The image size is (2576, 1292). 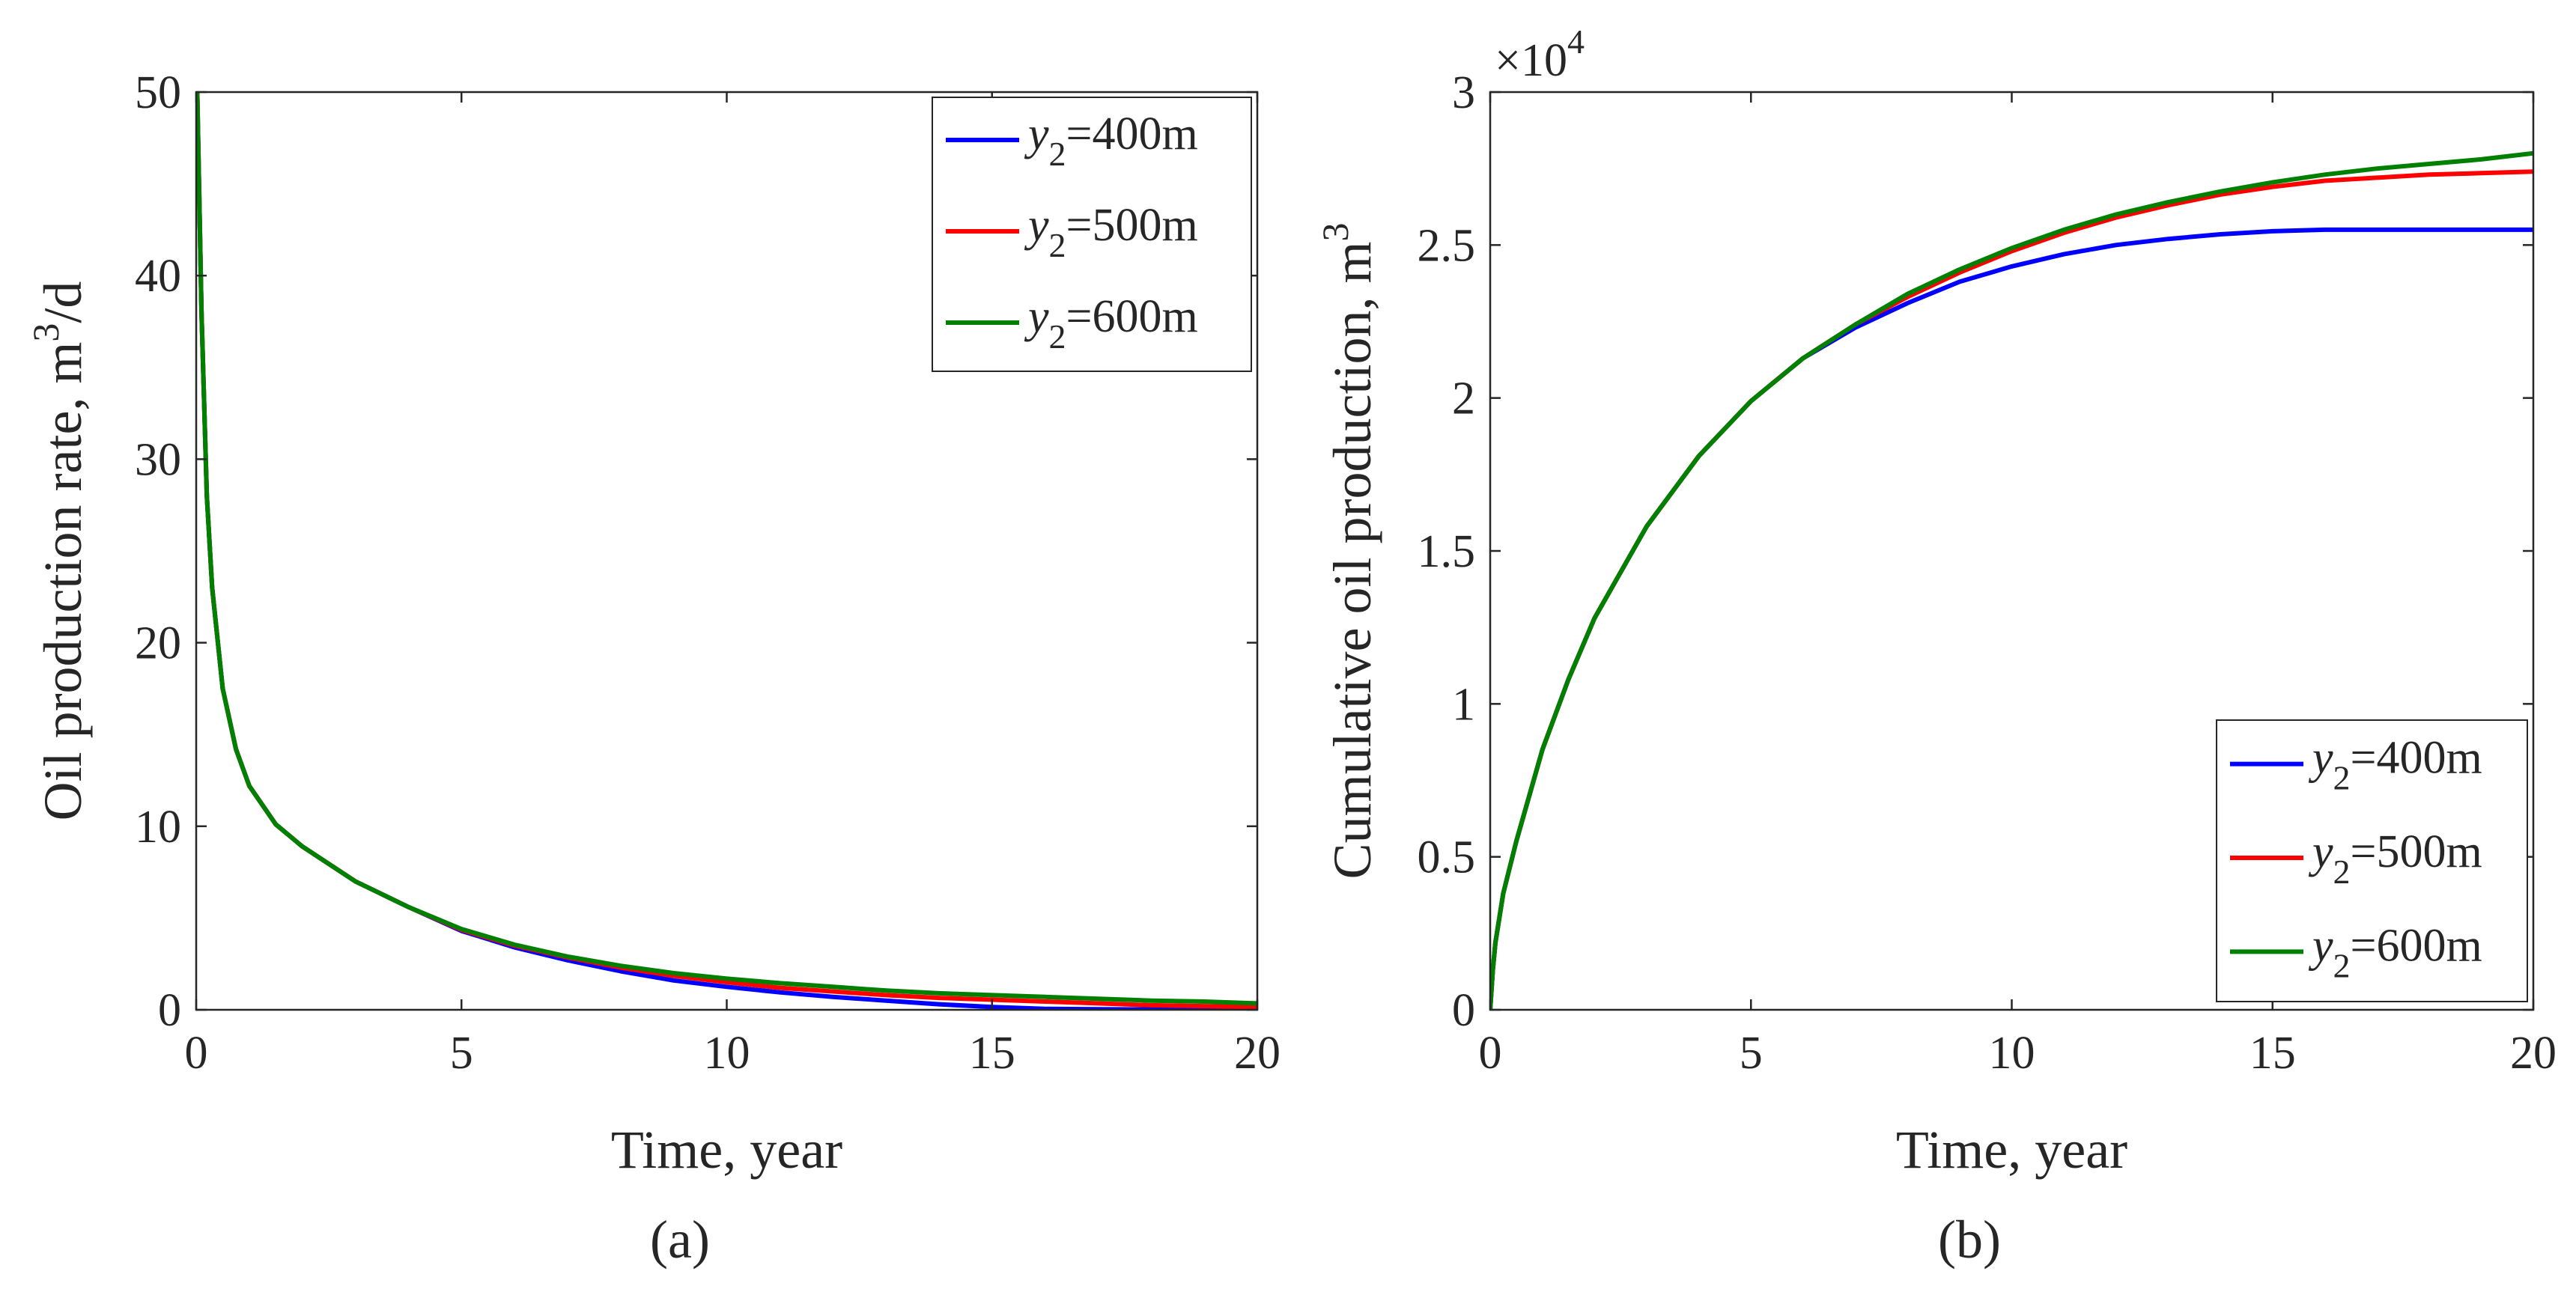 What do you see at coordinates (1352, 561) in the screenshot?
I see `y-axis-label-main: Cumulative oil production, m` at bounding box center [1352, 561].